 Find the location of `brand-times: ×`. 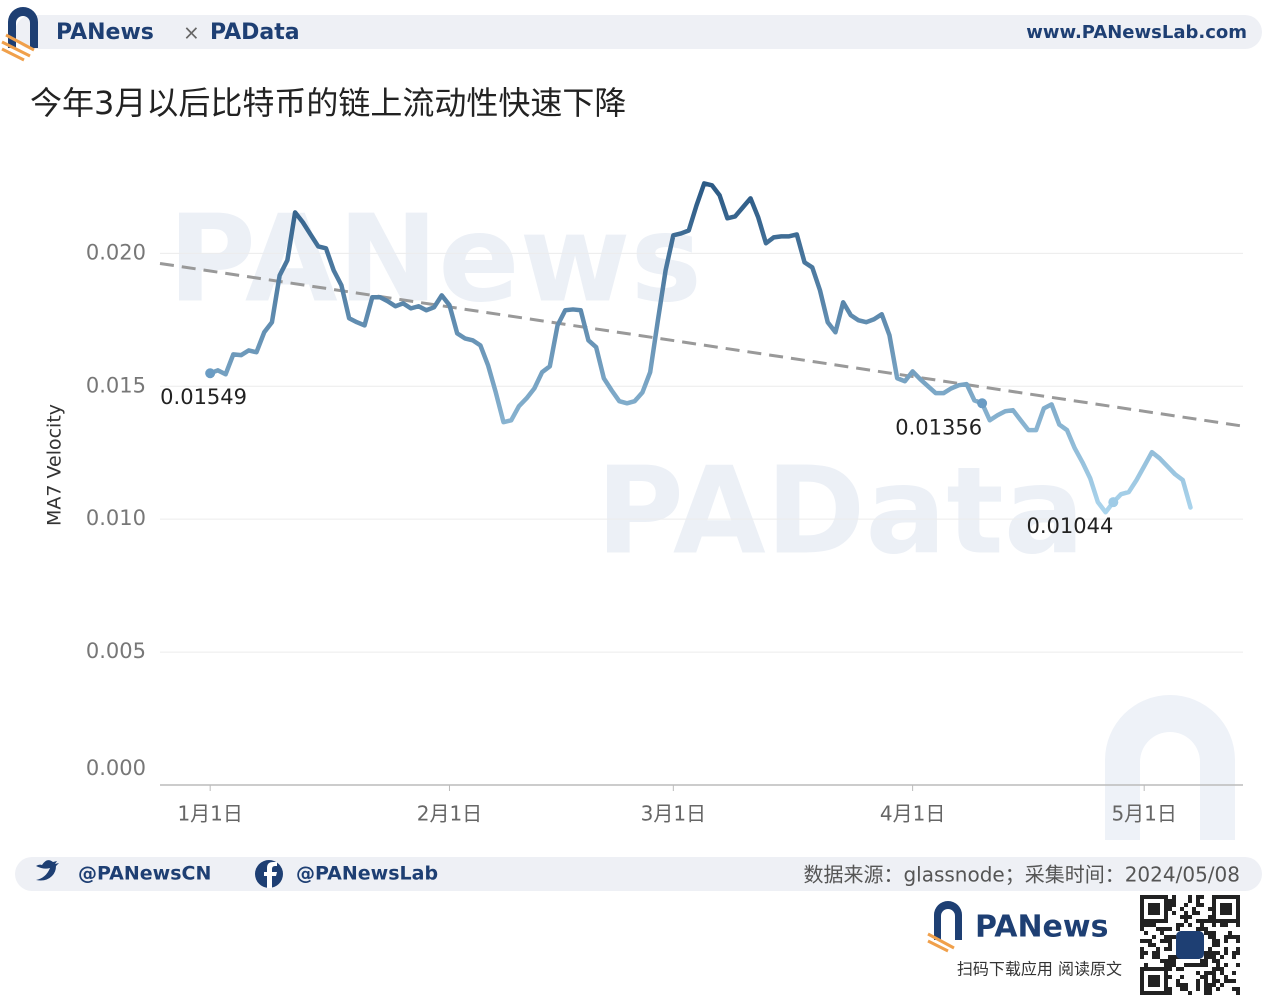

brand-times: × is located at coordinates (191, 33).